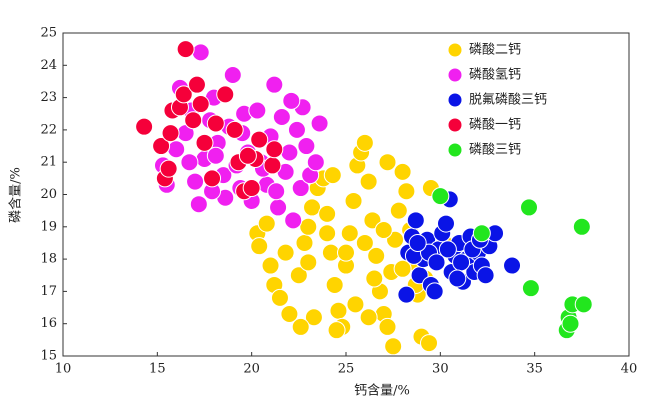 The image size is (650, 409). What do you see at coordinates (63, 369) in the screenshot?
I see `x-tick-label: 10` at bounding box center [63, 369].